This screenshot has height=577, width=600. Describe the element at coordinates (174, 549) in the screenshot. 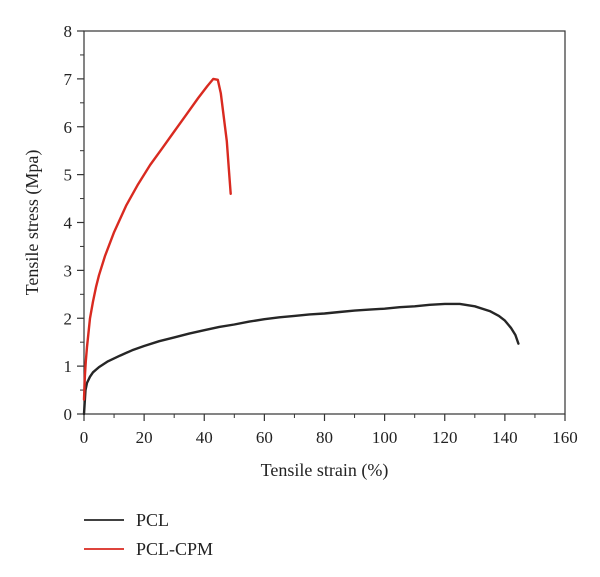

I see `legend-label: PCL-CPM` at that location.